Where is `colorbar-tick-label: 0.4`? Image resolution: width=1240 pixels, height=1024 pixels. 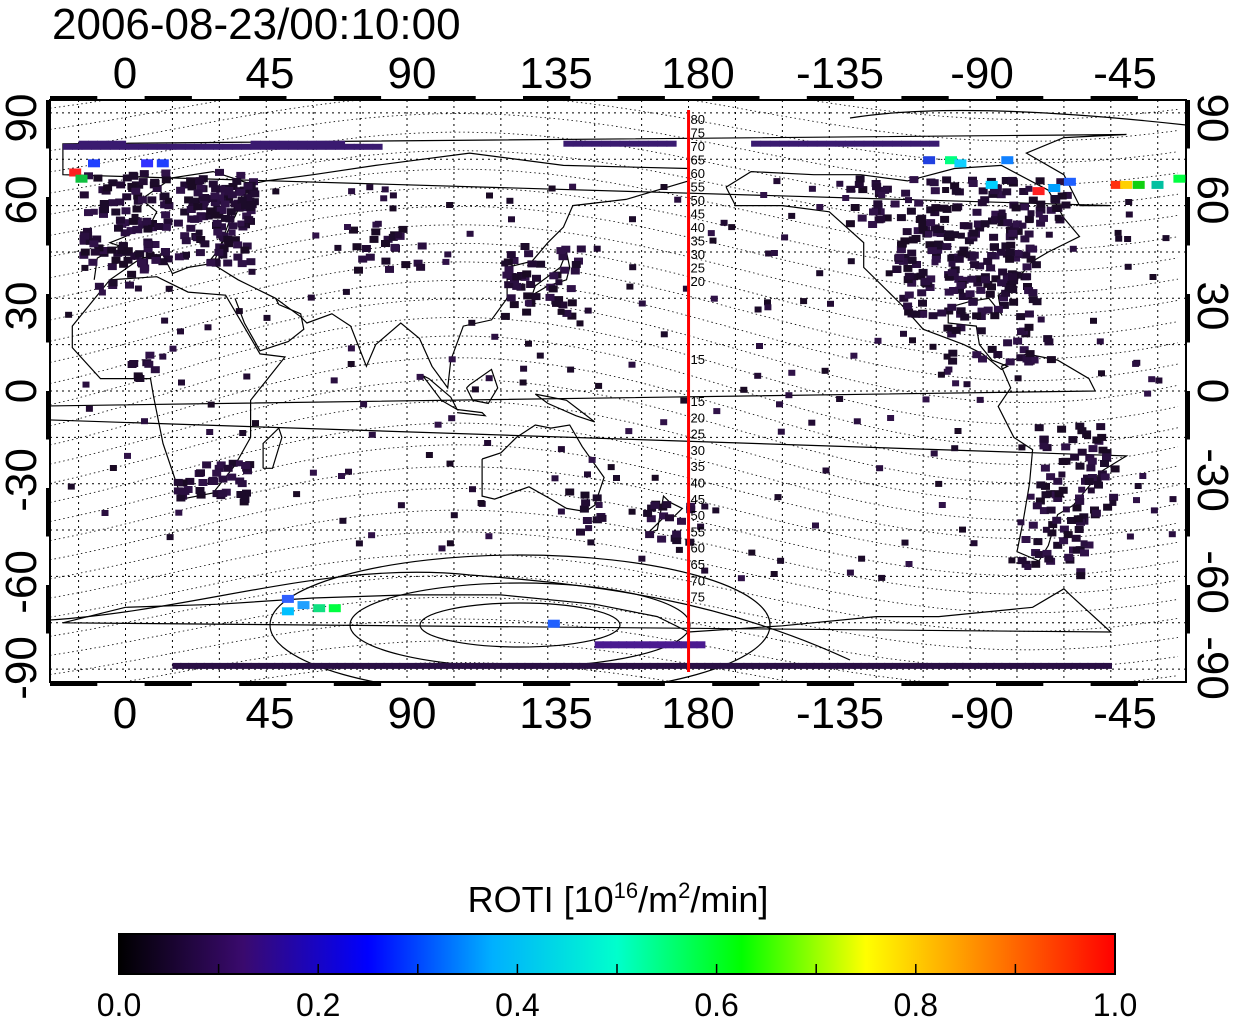
colorbar-tick-label: 0.4 is located at coordinates (517, 1005).